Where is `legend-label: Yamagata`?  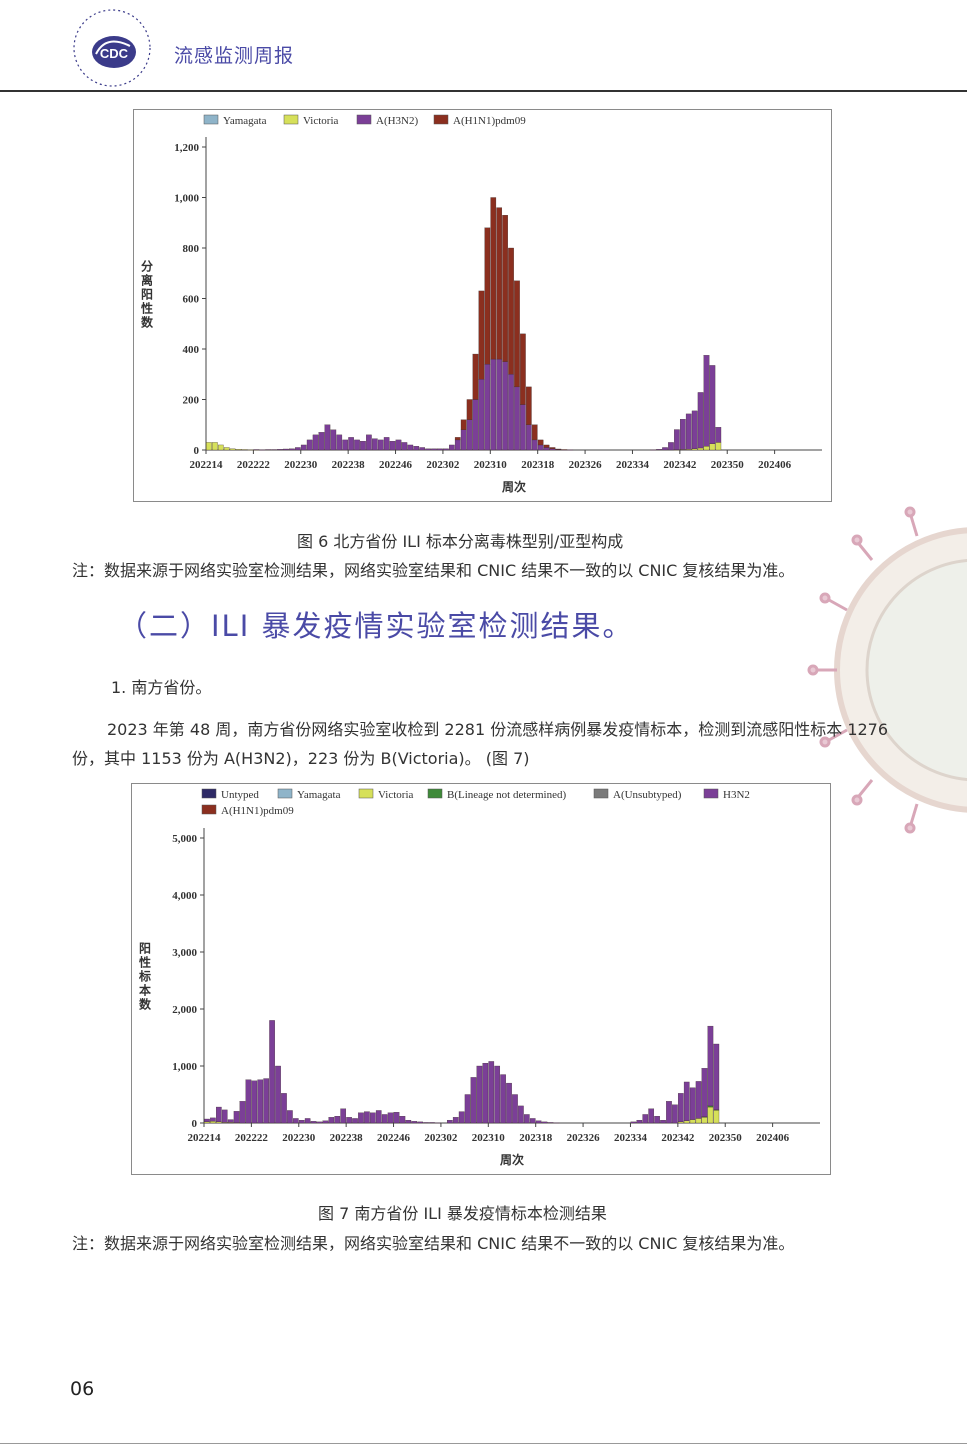 legend-label: Yamagata is located at coordinates (319, 795).